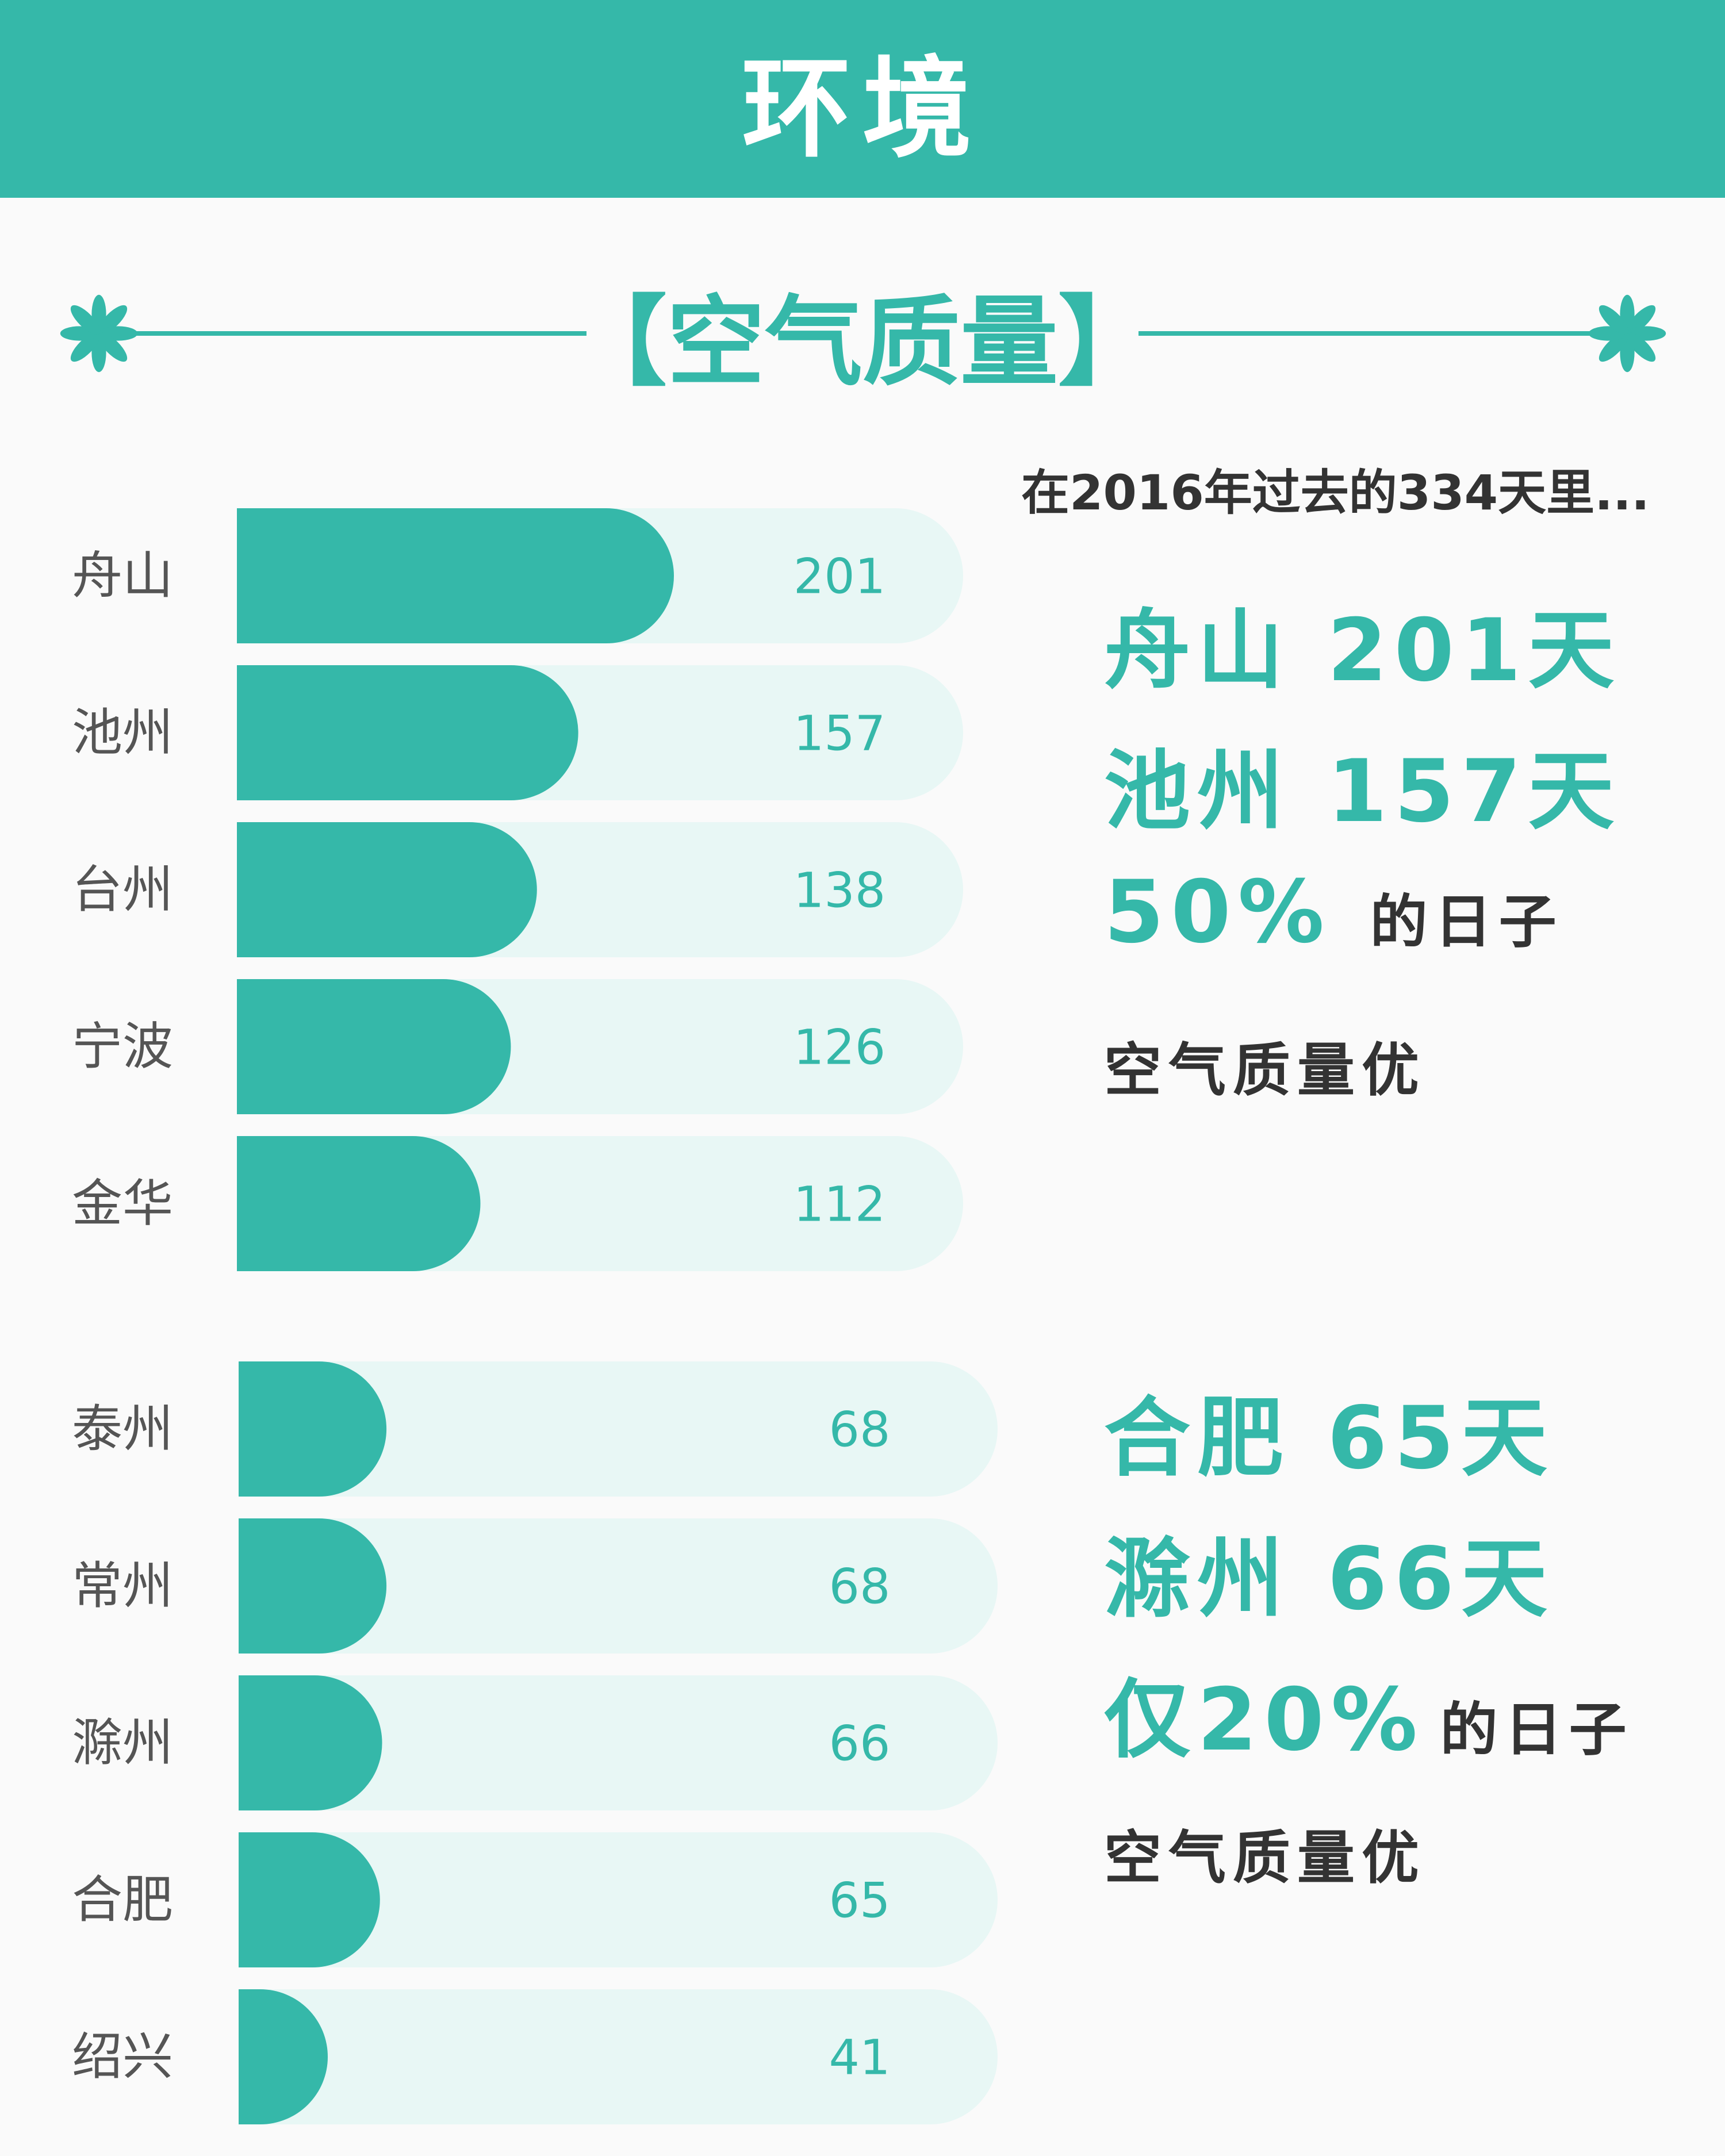  What do you see at coordinates (386, 889) in the screenshot?
I see `bar-台州` at bounding box center [386, 889].